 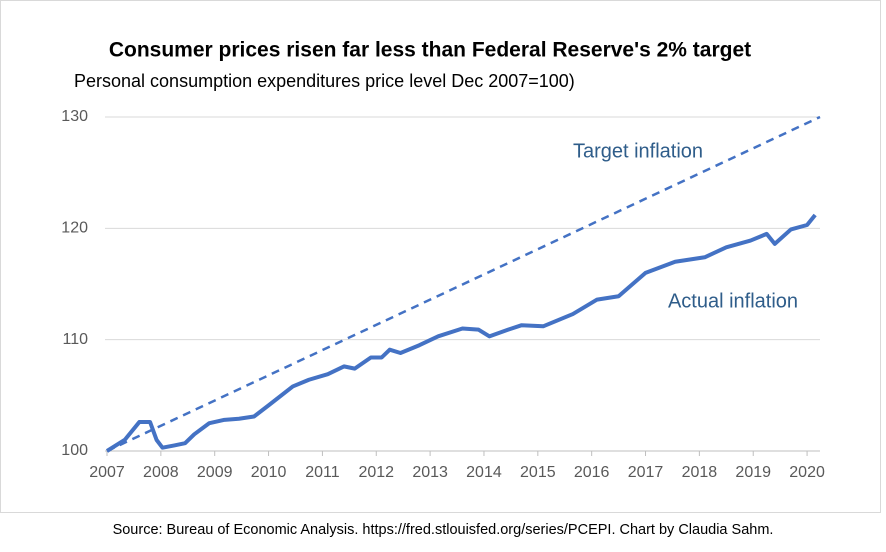 I want to click on y-tick-label: 110, so click(x=75, y=339).